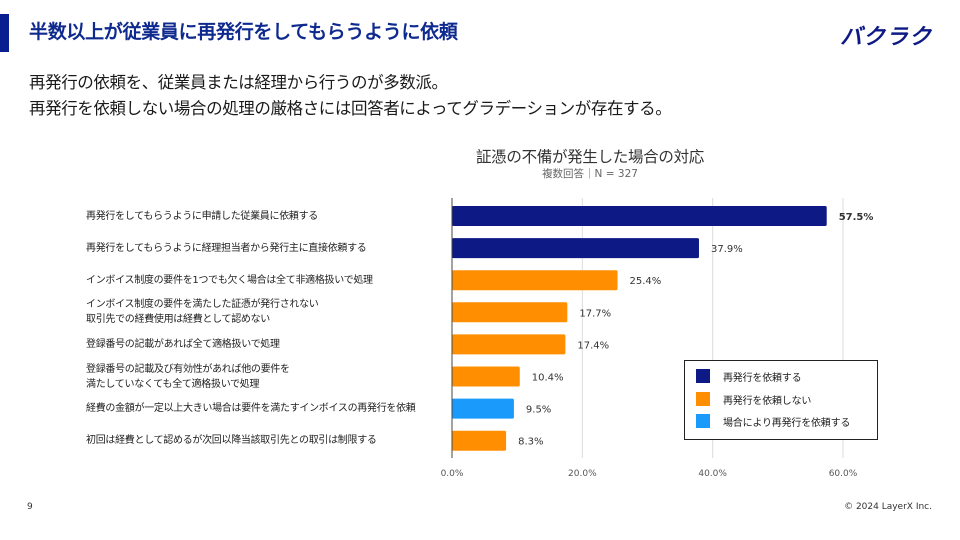  What do you see at coordinates (712, 474) in the screenshot?
I see `x-tick-label: 40.0%` at bounding box center [712, 474].